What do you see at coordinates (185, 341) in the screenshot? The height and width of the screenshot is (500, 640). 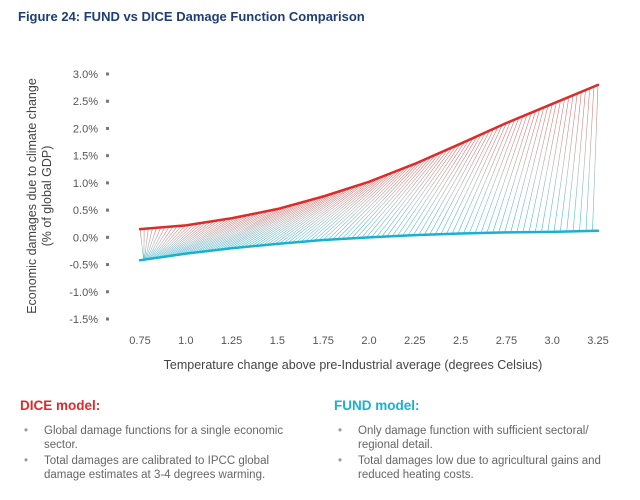 I see `x-tick-label: 1.0` at bounding box center [185, 341].